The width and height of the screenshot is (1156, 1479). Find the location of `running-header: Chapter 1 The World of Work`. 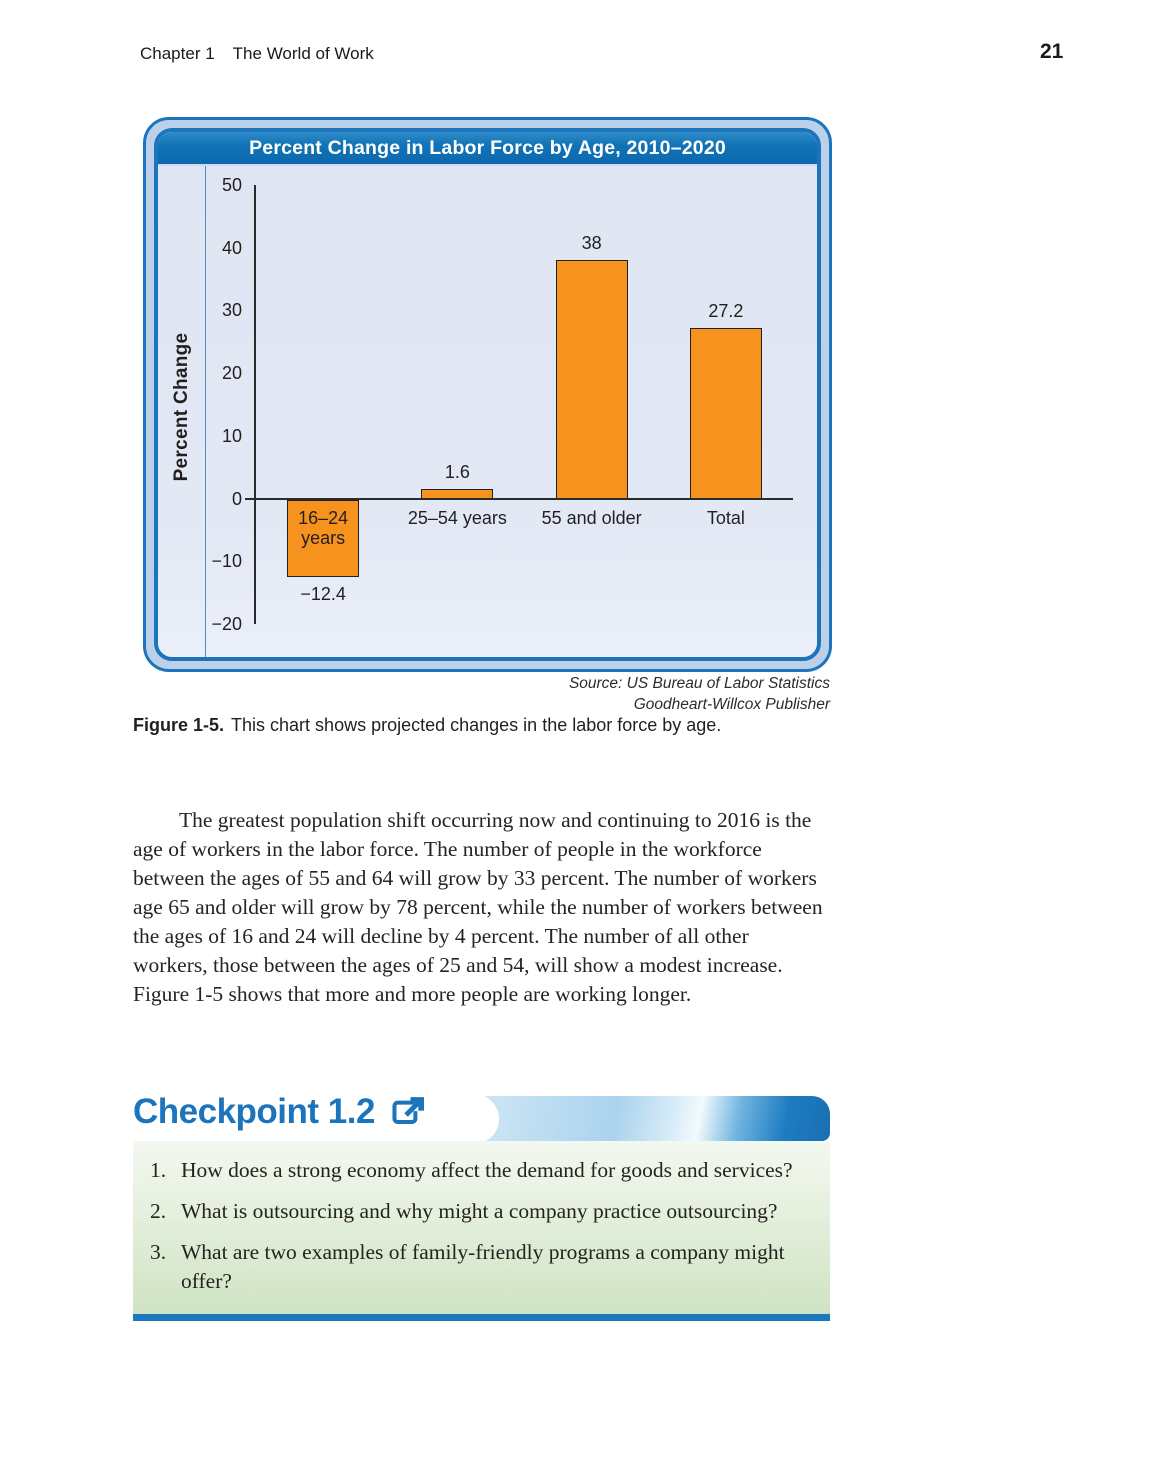

running-header: Chapter 1 The World of Work is located at coordinates (257, 54).